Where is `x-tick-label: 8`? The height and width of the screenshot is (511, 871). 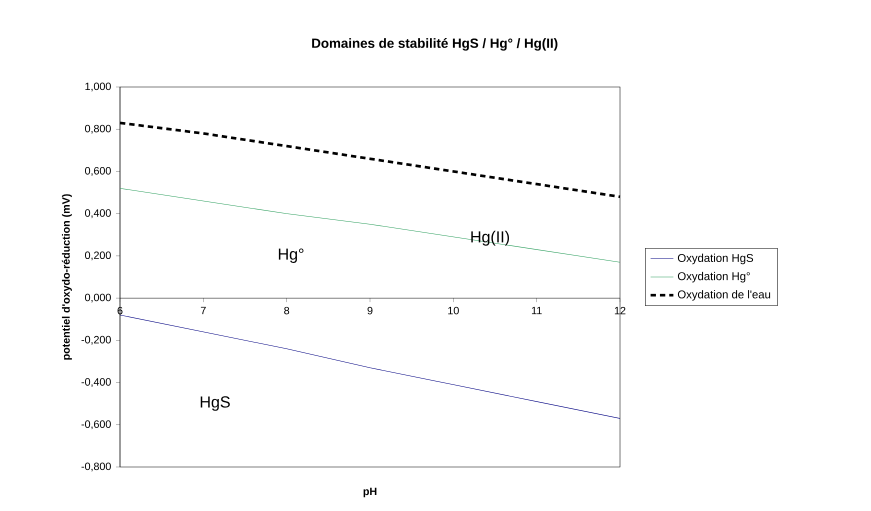
x-tick-label: 8 is located at coordinates (287, 310).